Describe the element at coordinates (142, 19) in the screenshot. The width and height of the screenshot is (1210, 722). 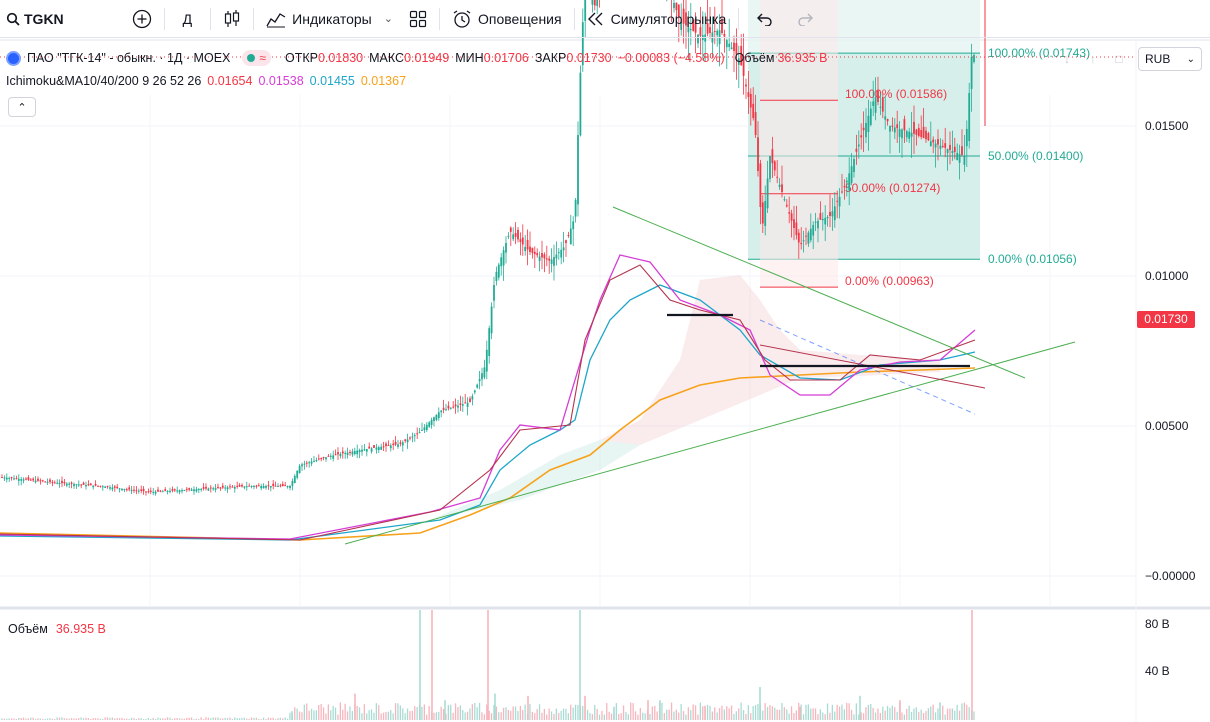
I see `compare-button` at that location.